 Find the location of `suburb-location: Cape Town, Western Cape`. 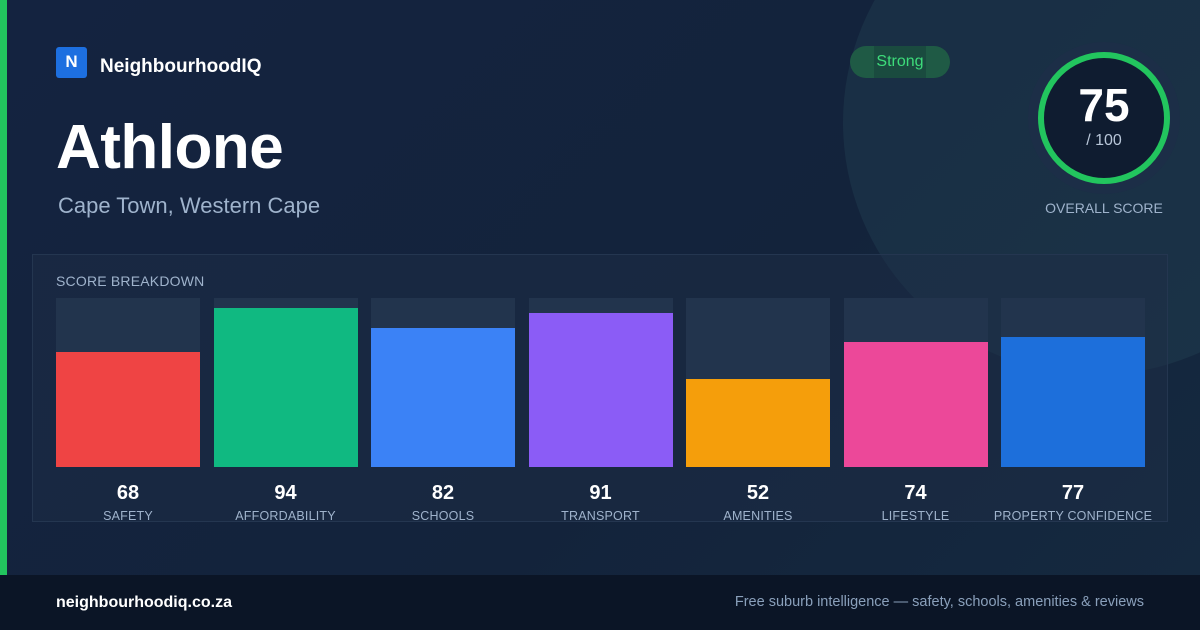

suburb-location: Cape Town, Western Cape is located at coordinates (189, 205).